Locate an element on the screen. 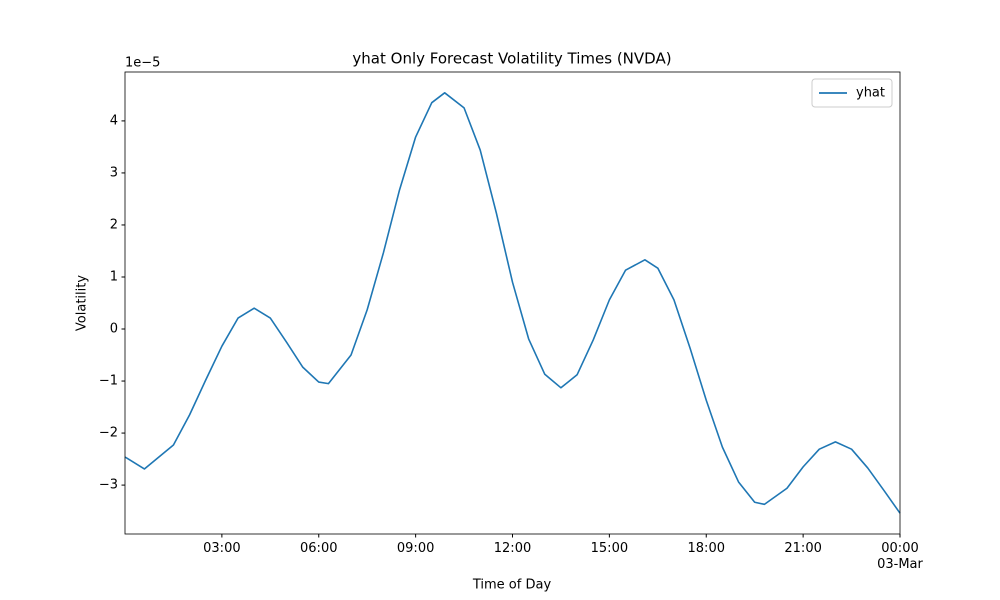 This screenshot has width=1000, height=600. legend-box is located at coordinates (852, 93).